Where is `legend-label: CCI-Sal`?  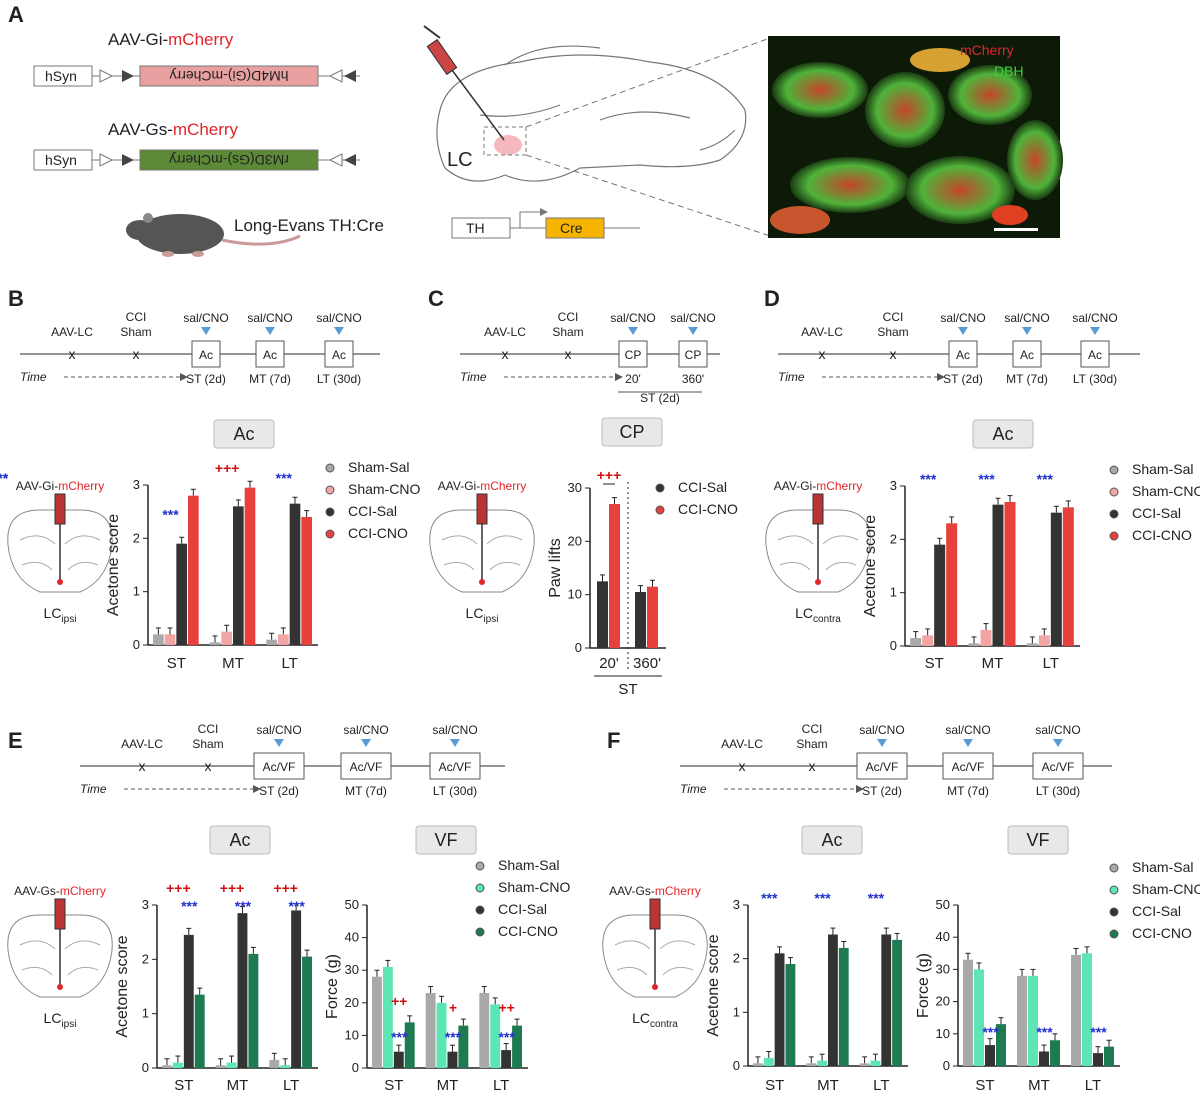
legend-label: CCI-Sal is located at coordinates (372, 511).